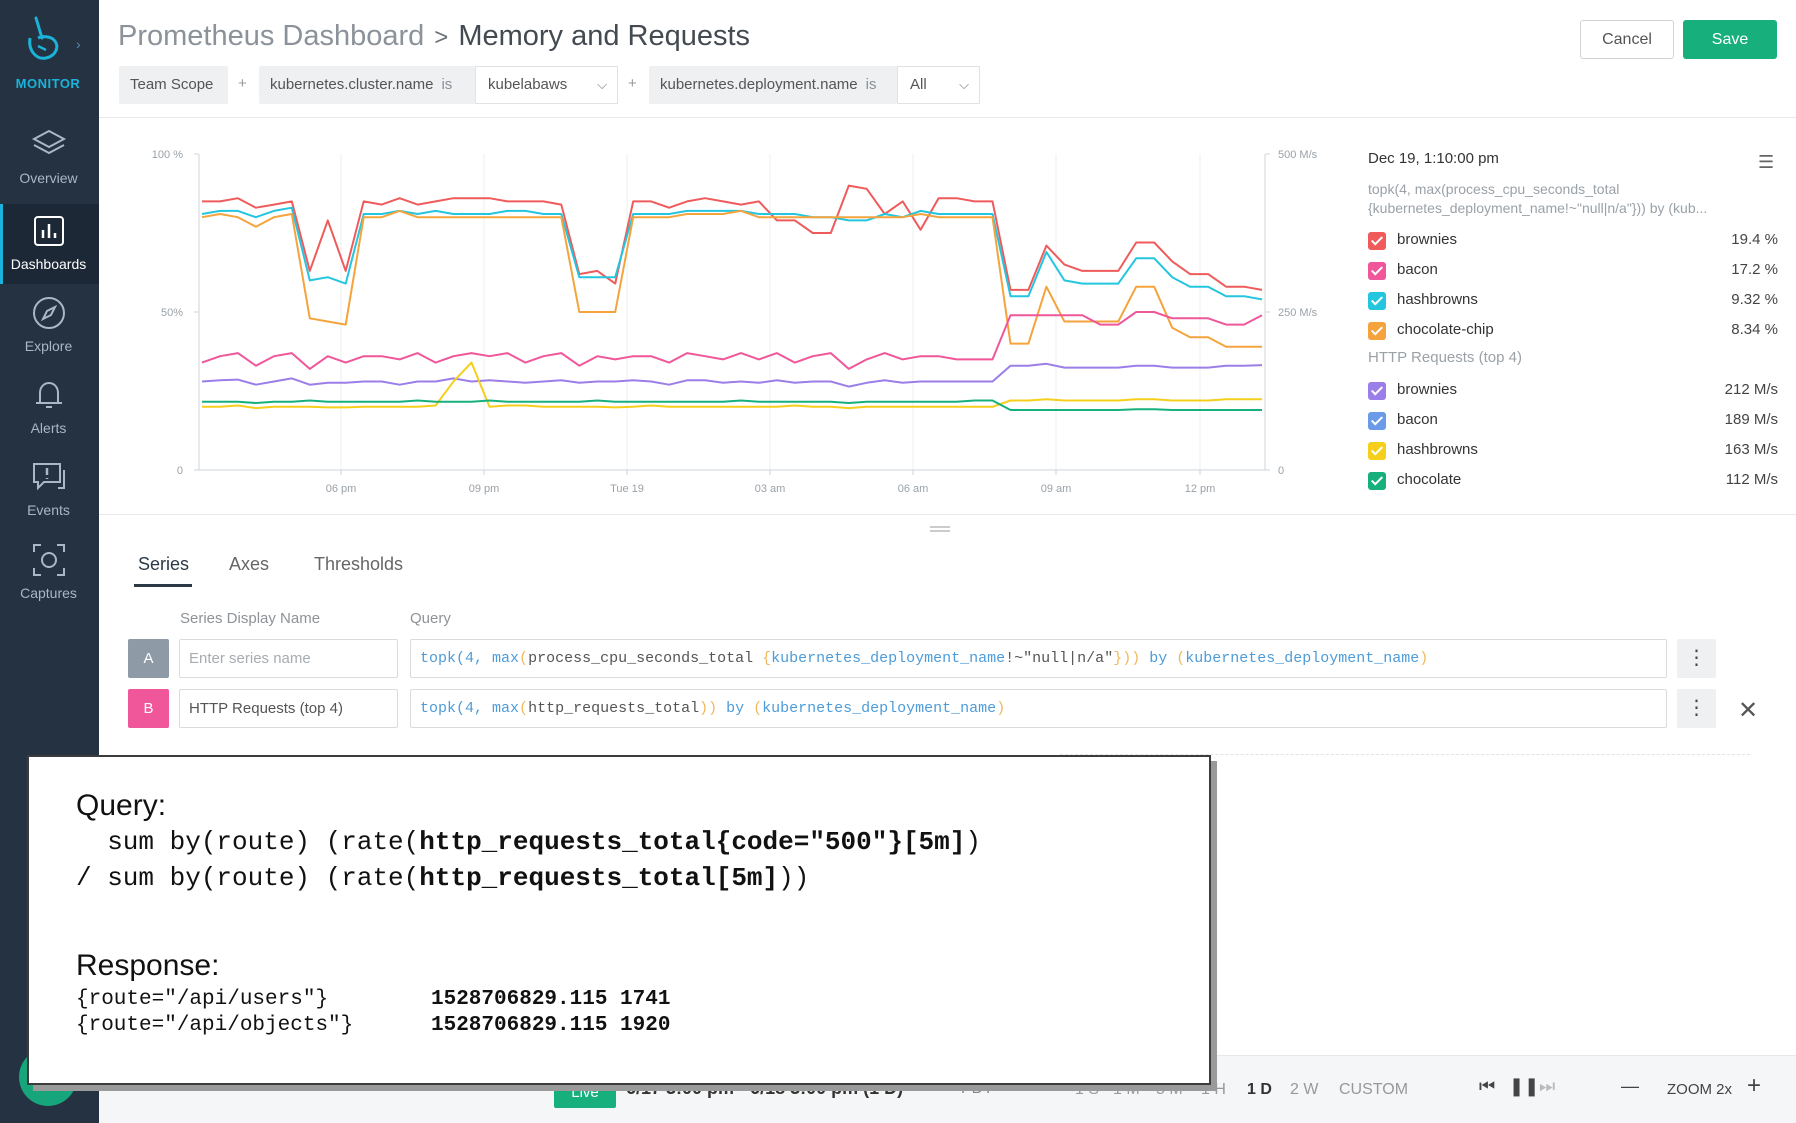  I want to click on filter-cluster-key-label: kubernetes.cluster.name, so click(352, 84).